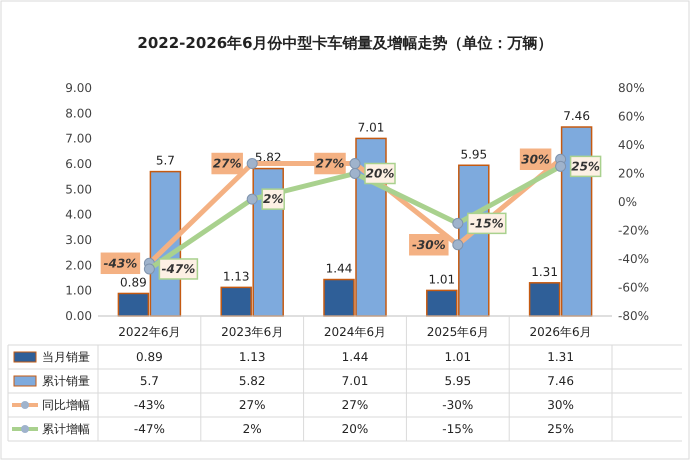 Image resolution: width=690 pixels, height=460 pixels. What do you see at coordinates (631, 145) in the screenshot?
I see `y2-tick-label: 40%` at bounding box center [631, 145].